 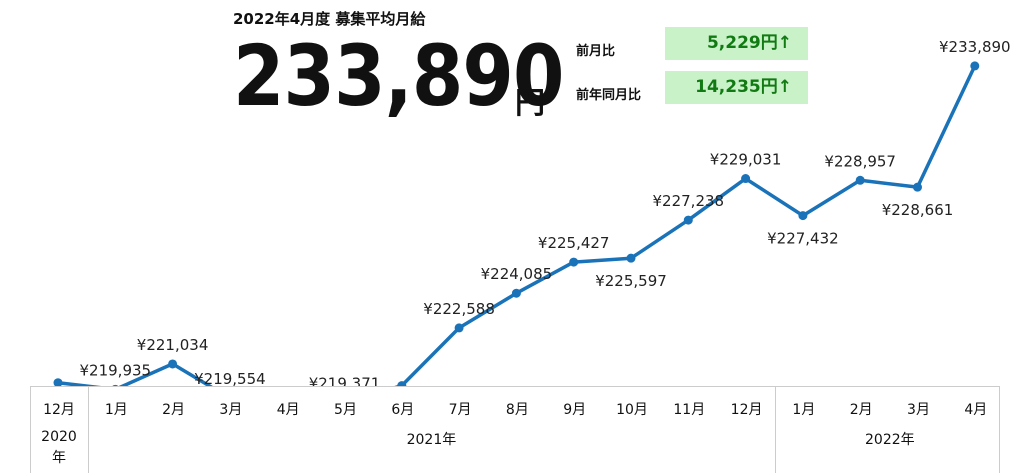 I want to click on big-value-wrap: 233,890, so click(x=421, y=76).